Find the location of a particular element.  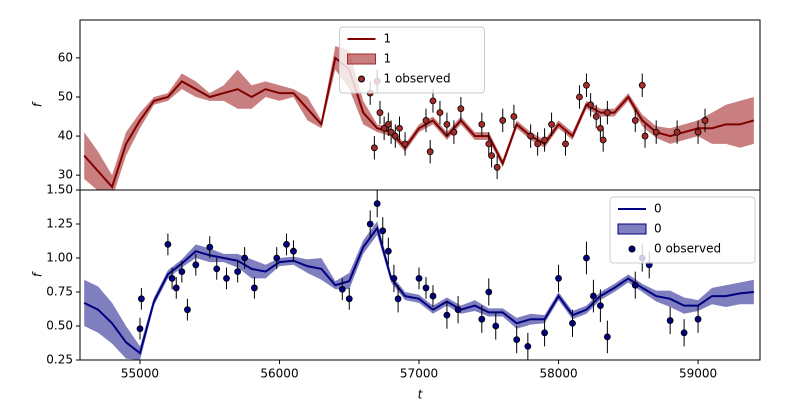

legend-patch is located at coordinates (361, 59).